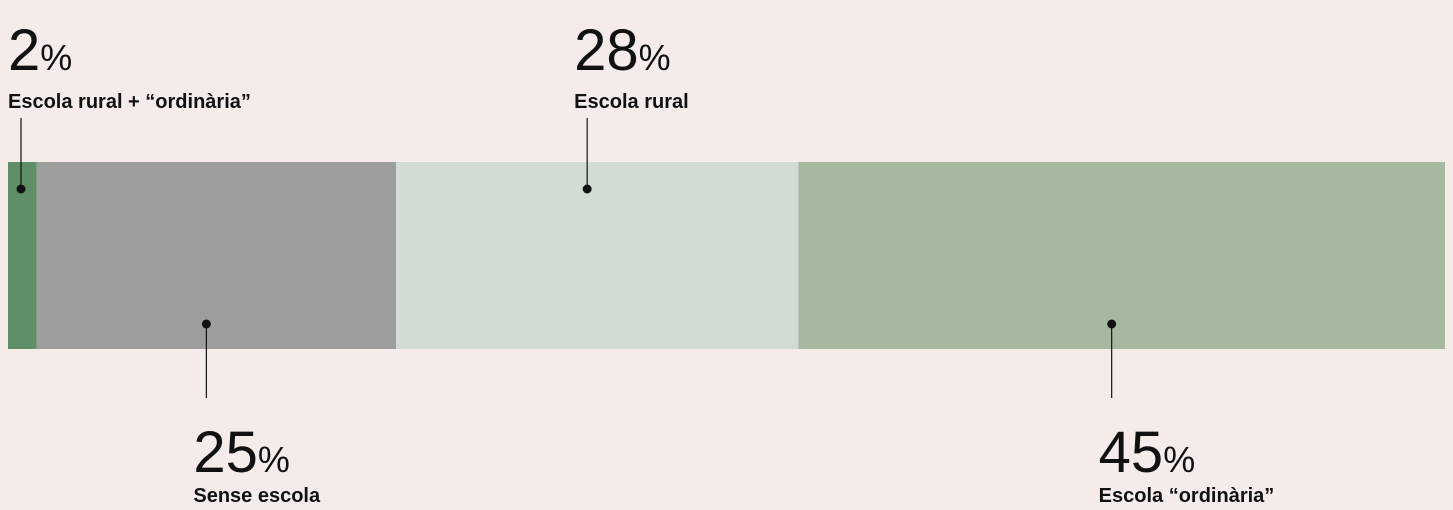 This screenshot has width=1453, height=510. Describe the element at coordinates (631, 102) in the screenshot. I see `segment-name: Escola rural` at that location.